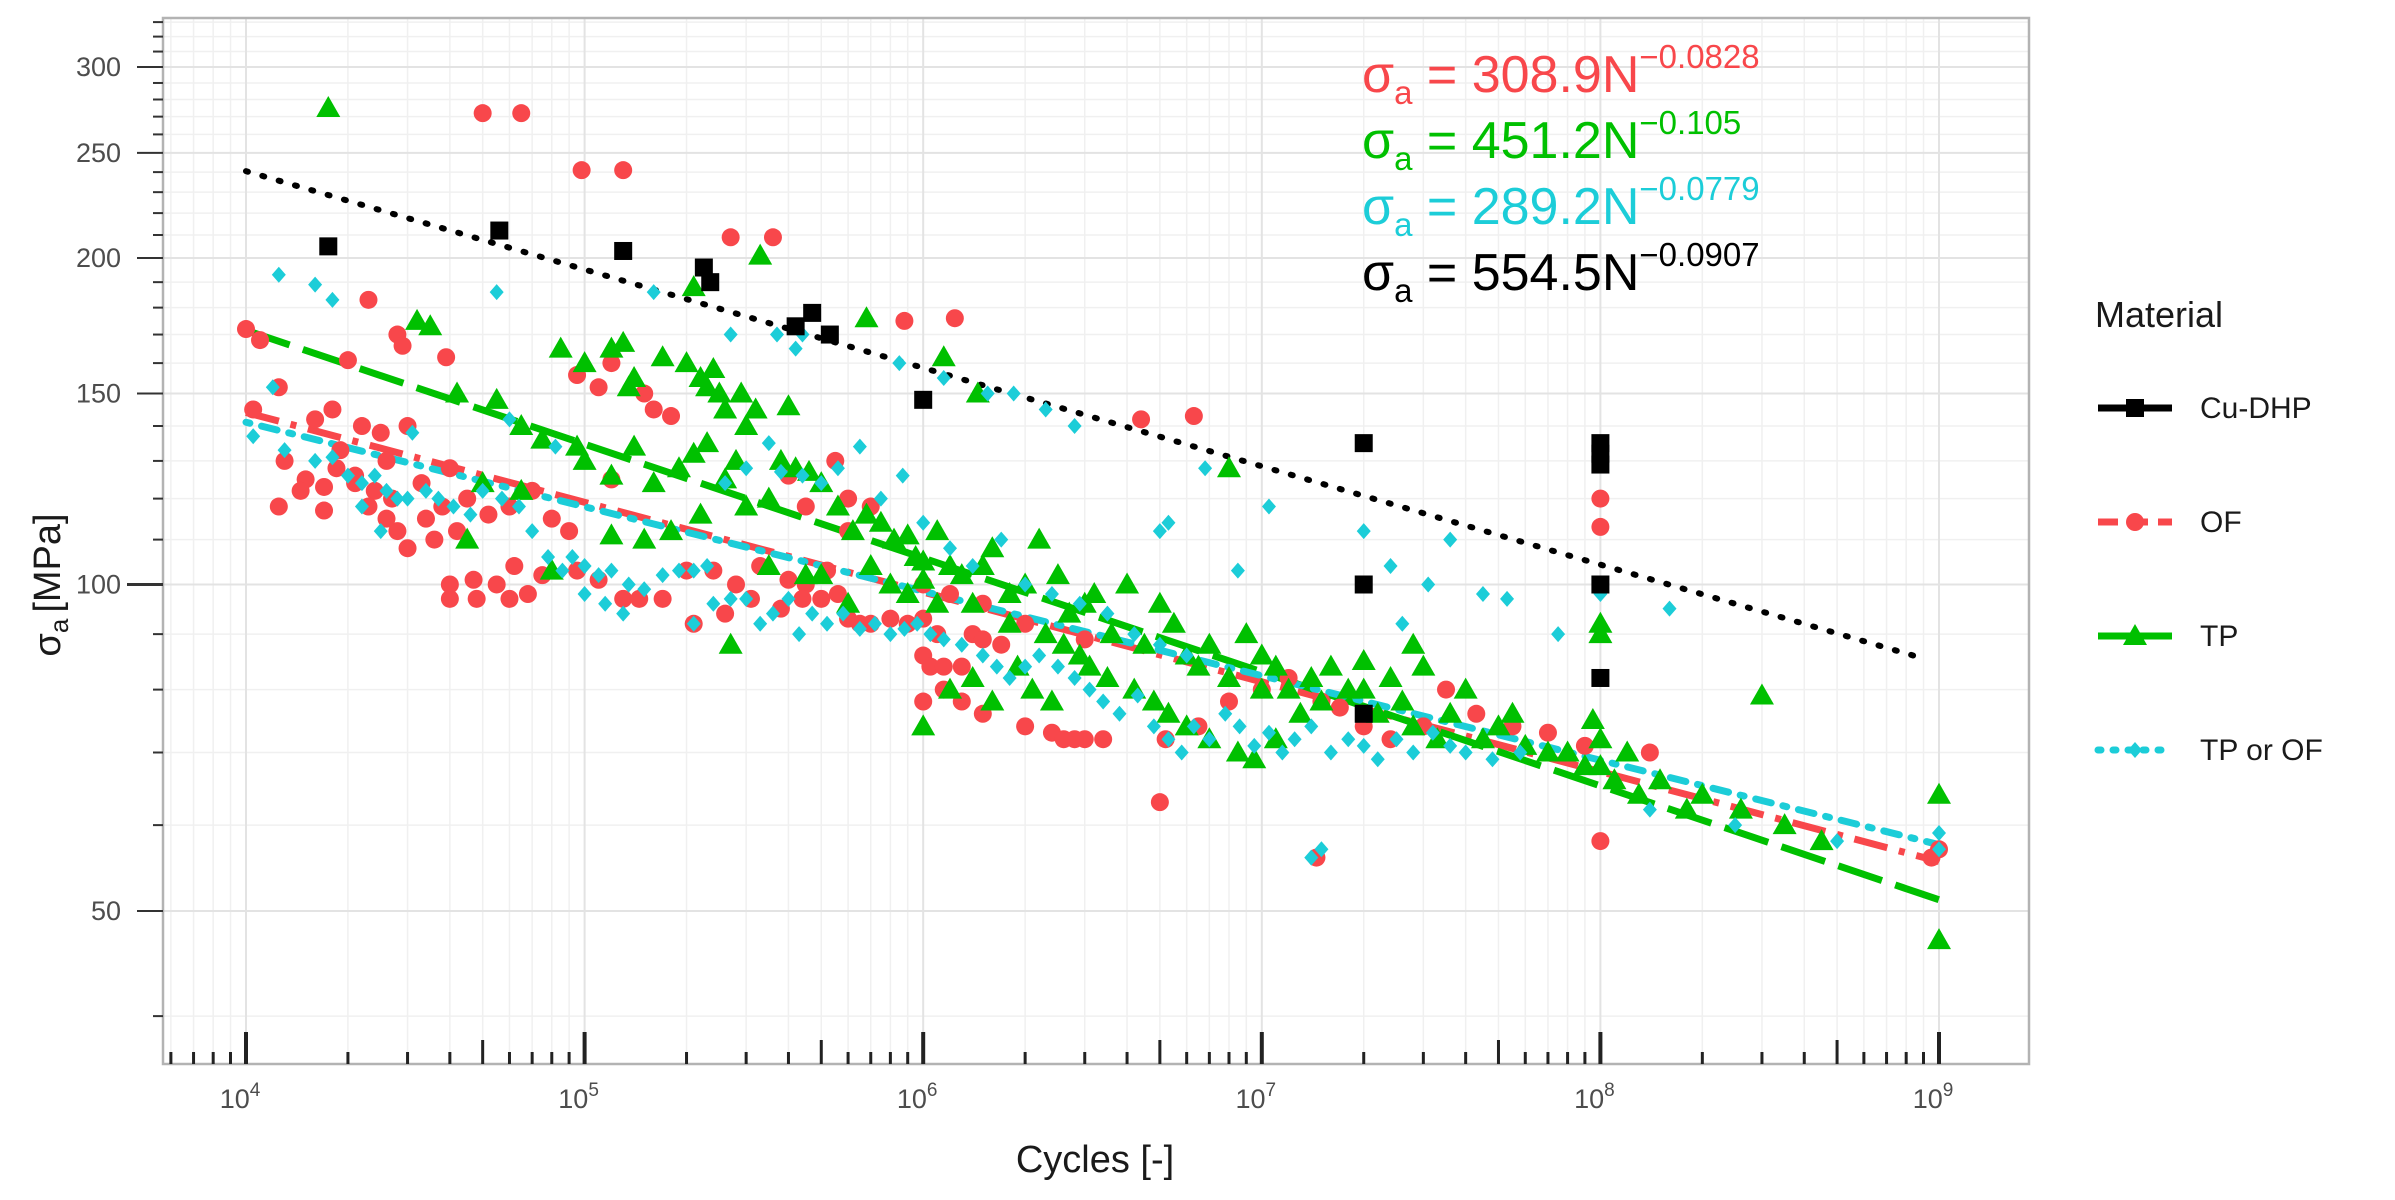 The height and width of the screenshot is (1200, 2395). What do you see at coordinates (2256, 408) in the screenshot?
I see `legend-label-cu_dhp: Cu-DHP` at bounding box center [2256, 408].